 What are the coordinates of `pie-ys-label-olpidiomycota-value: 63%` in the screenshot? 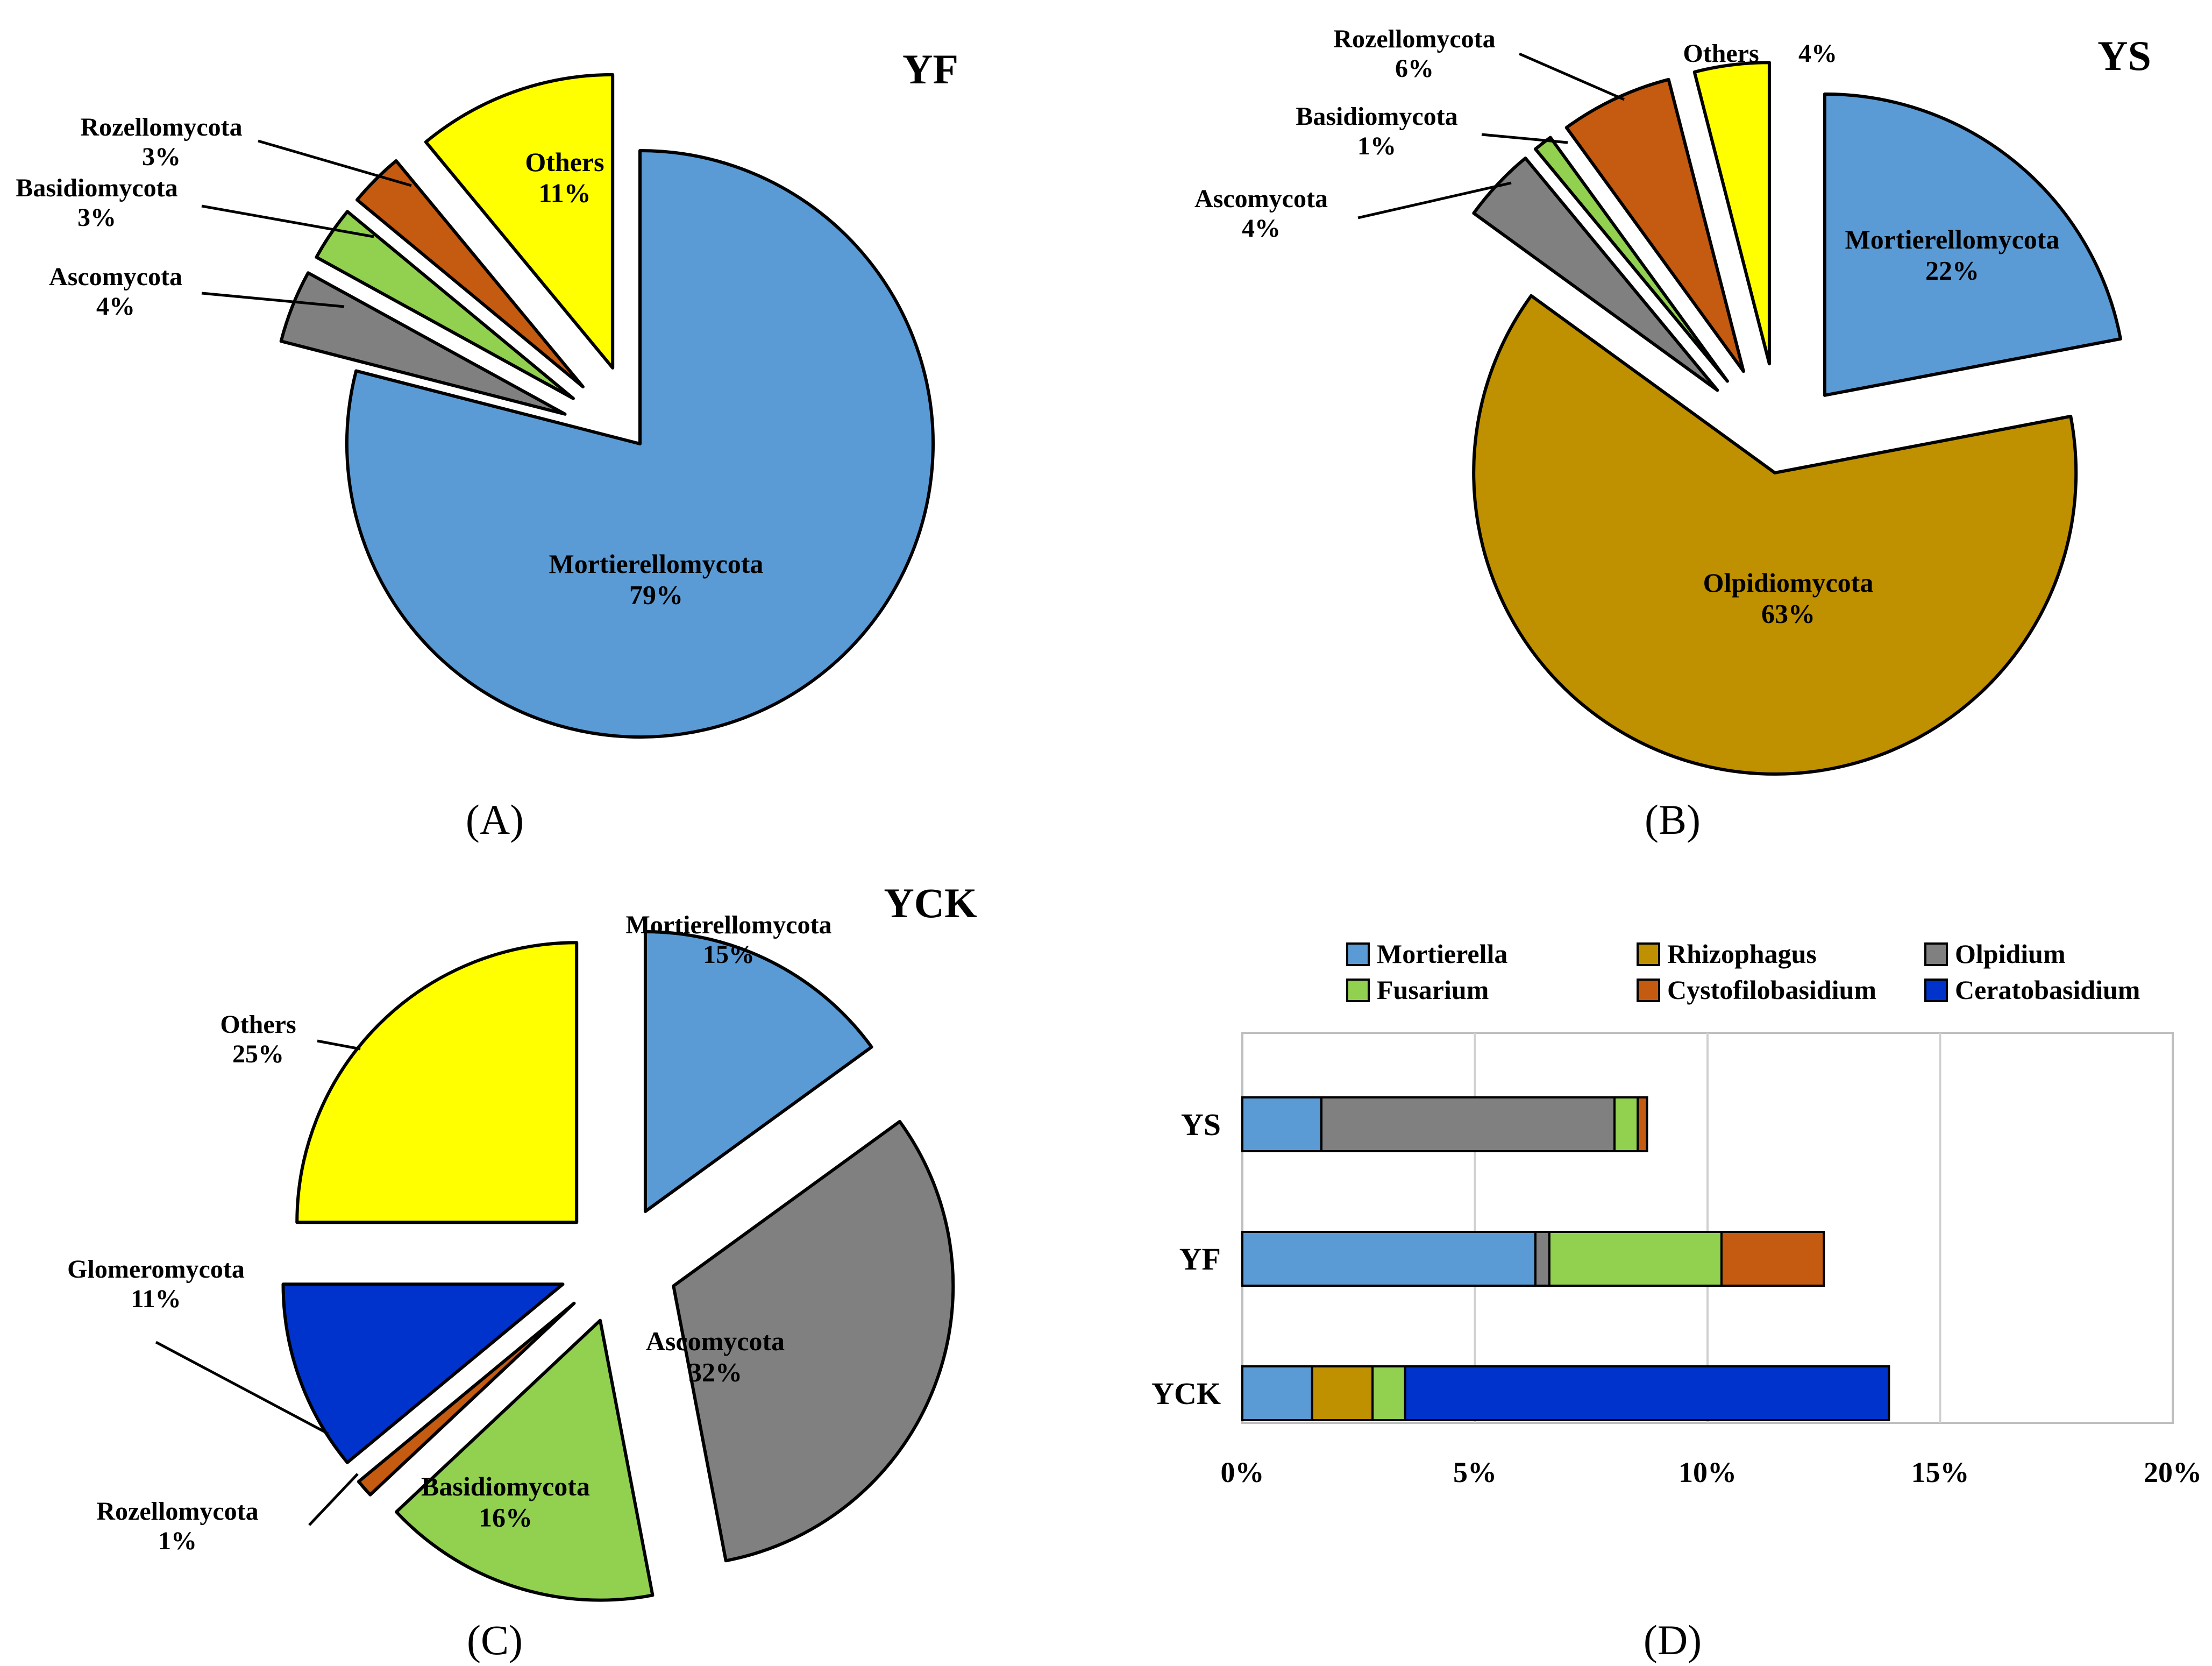 It's located at (1788, 614).